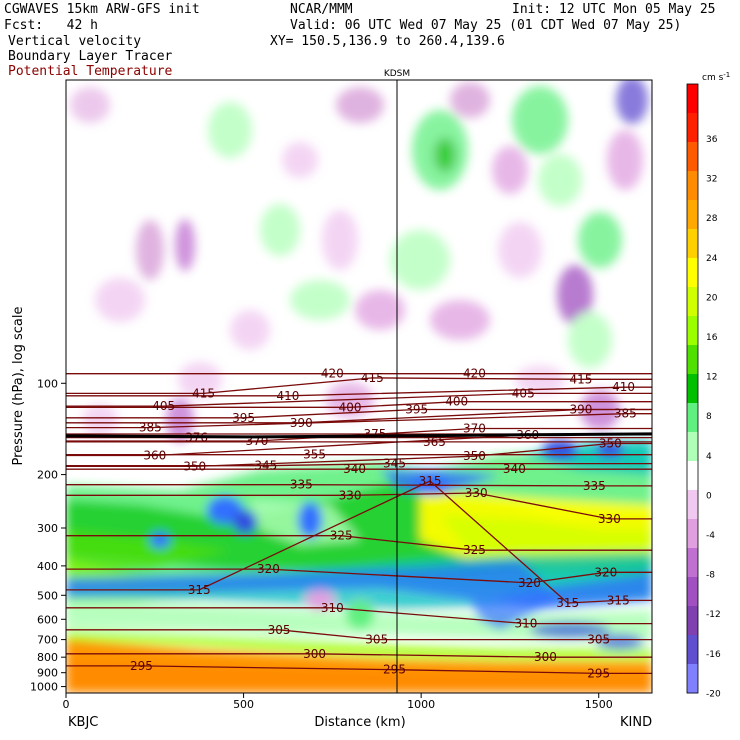 The height and width of the screenshot is (740, 740). I want to click on theta-label: 375, so click(375, 434).